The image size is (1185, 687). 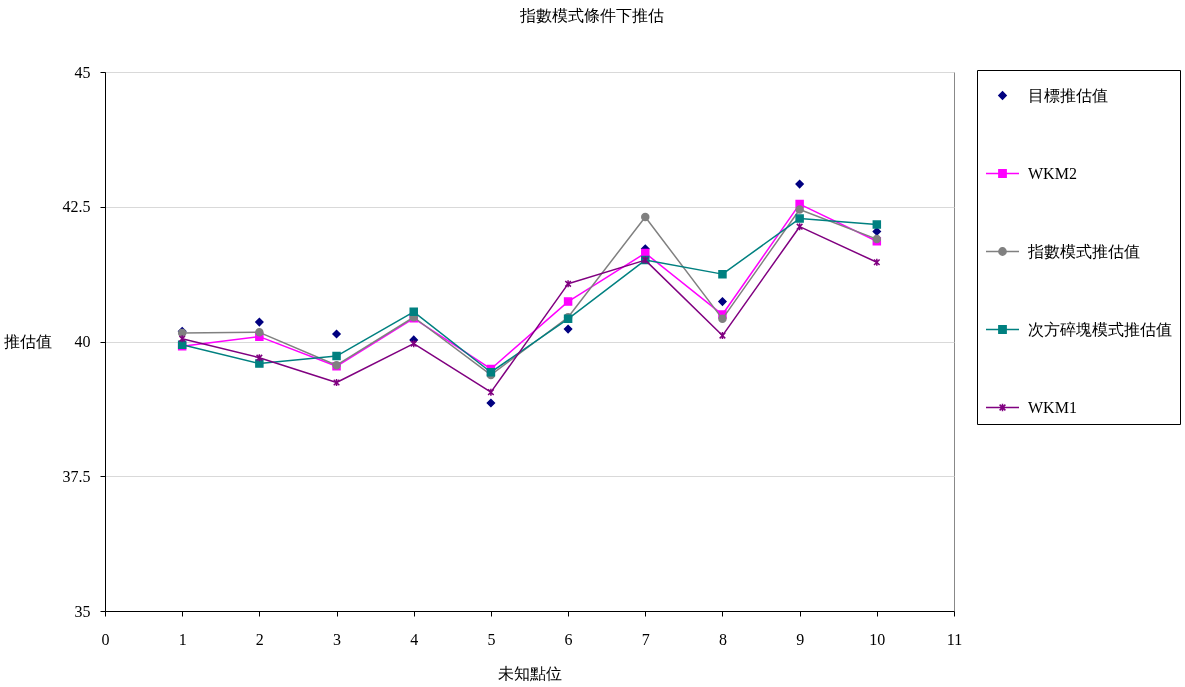 What do you see at coordinates (76, 207) in the screenshot?
I see `y-tick-label: 42.5` at bounding box center [76, 207].